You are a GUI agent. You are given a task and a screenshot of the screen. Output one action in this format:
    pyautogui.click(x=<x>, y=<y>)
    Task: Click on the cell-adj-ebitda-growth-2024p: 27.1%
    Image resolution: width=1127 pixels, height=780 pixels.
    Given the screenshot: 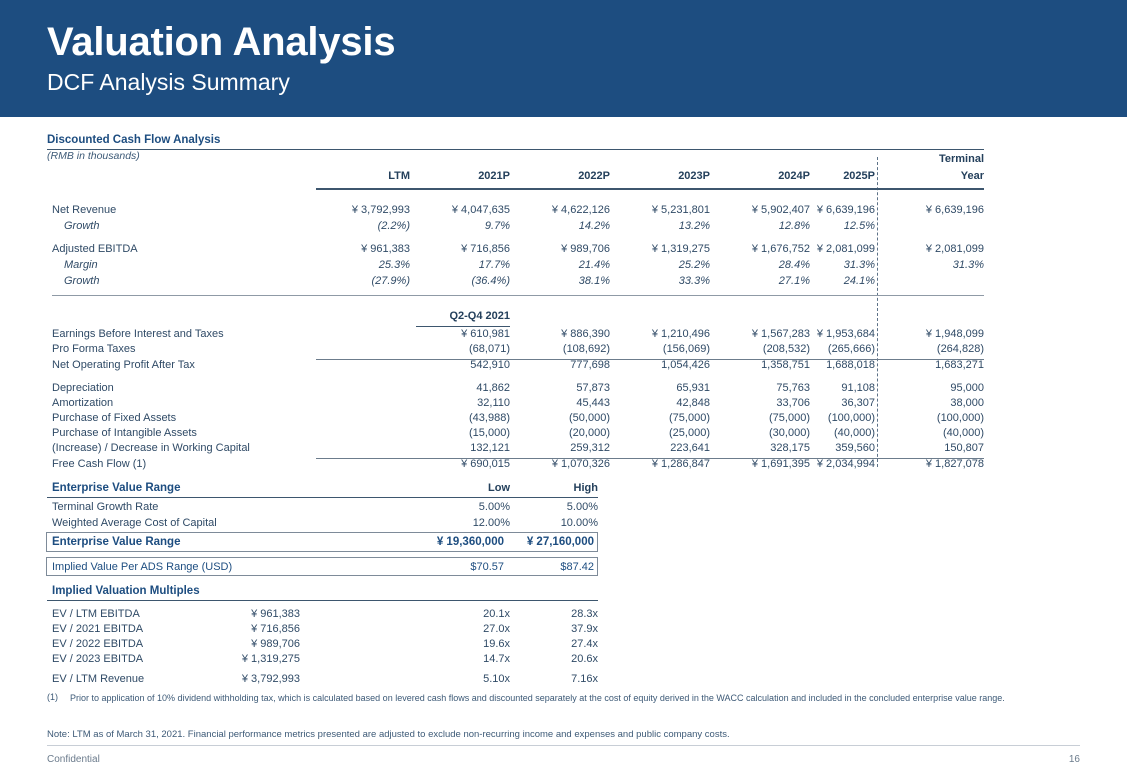 What is the action you would take?
    pyautogui.click(x=794, y=281)
    